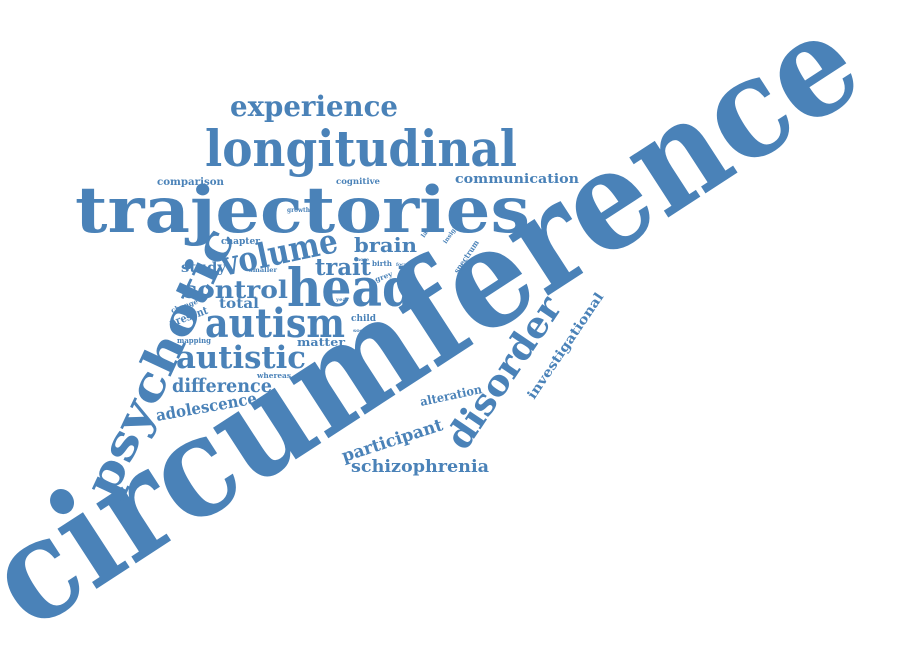 The image size is (900, 652). What do you see at coordinates (358, 181) in the screenshot?
I see `word-cognitive: cognitive` at bounding box center [358, 181].